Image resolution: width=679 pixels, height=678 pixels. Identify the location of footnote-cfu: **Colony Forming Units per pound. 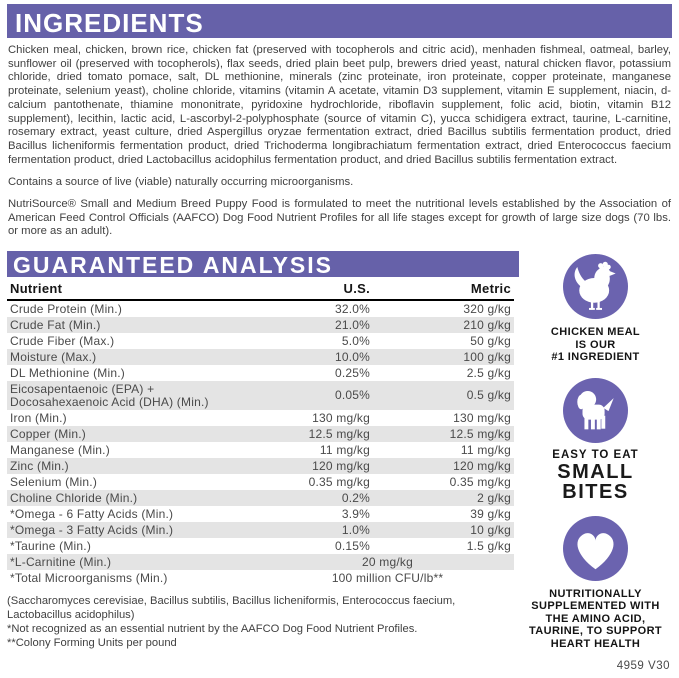
(92, 643).